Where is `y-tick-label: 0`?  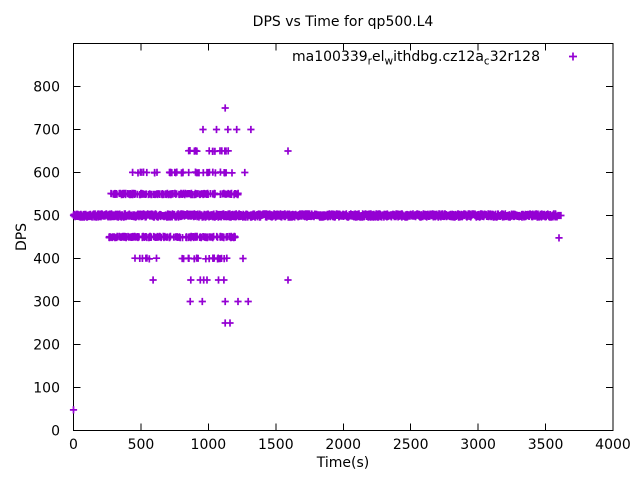
y-tick-label: 0 is located at coordinates (55, 432).